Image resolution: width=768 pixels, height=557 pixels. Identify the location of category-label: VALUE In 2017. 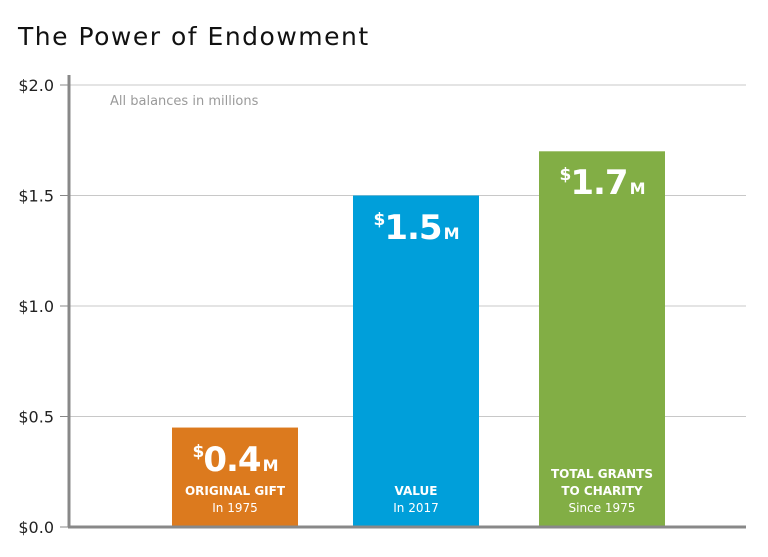
(416, 499).